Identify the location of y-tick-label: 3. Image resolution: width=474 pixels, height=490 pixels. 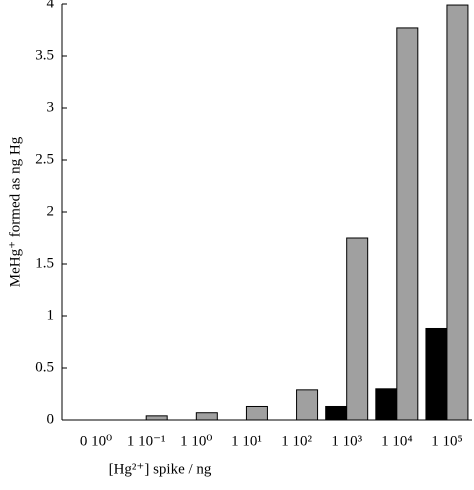
(51, 107).